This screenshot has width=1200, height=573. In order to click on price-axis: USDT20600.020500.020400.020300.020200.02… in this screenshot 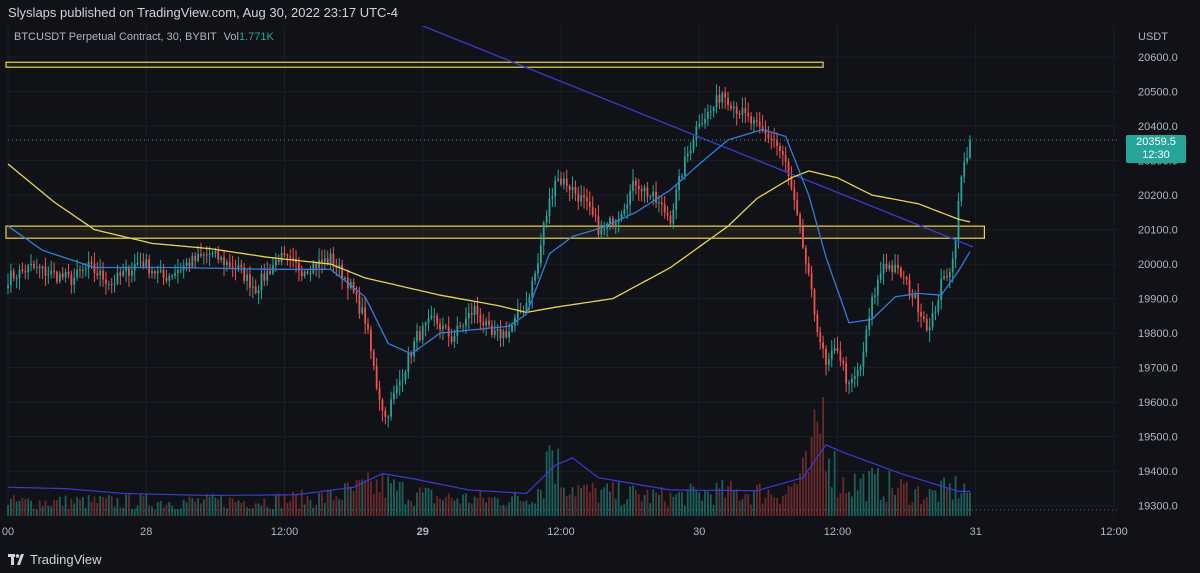, I will do `click(1159, 286)`.